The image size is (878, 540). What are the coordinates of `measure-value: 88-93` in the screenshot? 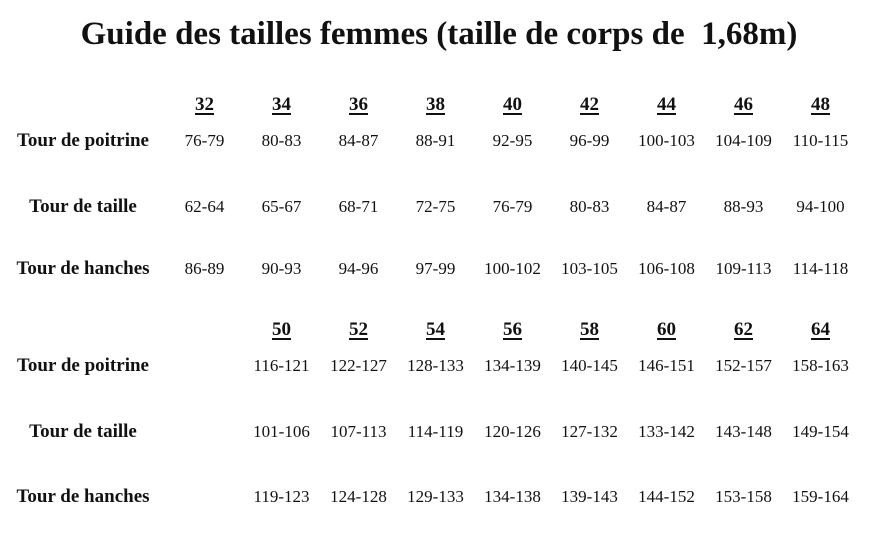 It's located at (743, 206).